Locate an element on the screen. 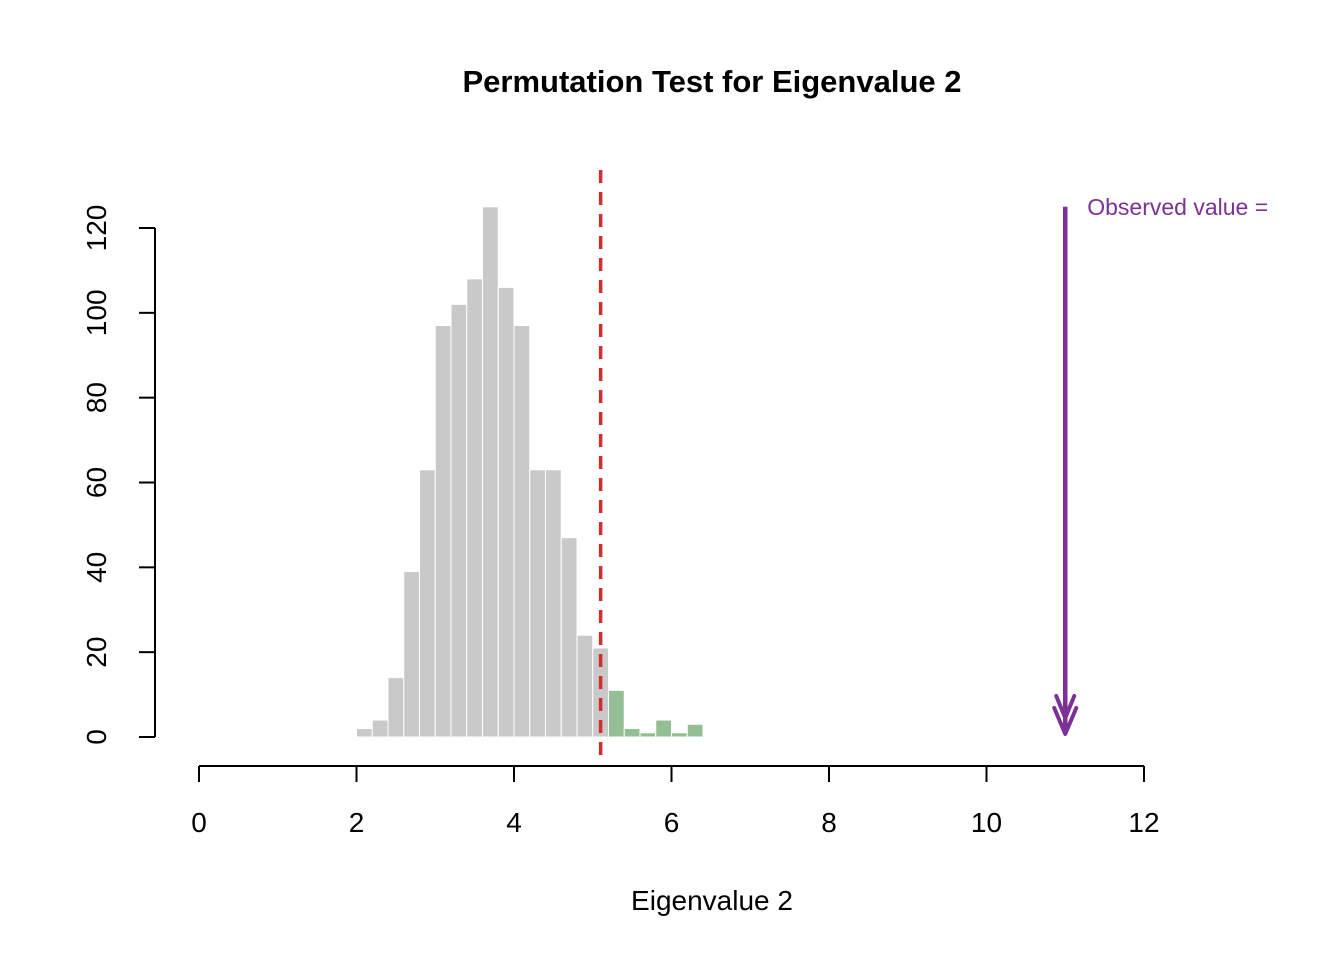 The width and height of the screenshot is (1344, 960). observed-value-label: Observed value = is located at coordinates (1177, 207).